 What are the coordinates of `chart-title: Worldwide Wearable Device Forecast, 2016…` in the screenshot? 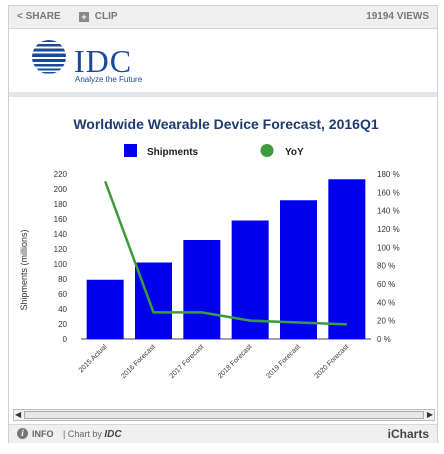 It's located at (226, 124).